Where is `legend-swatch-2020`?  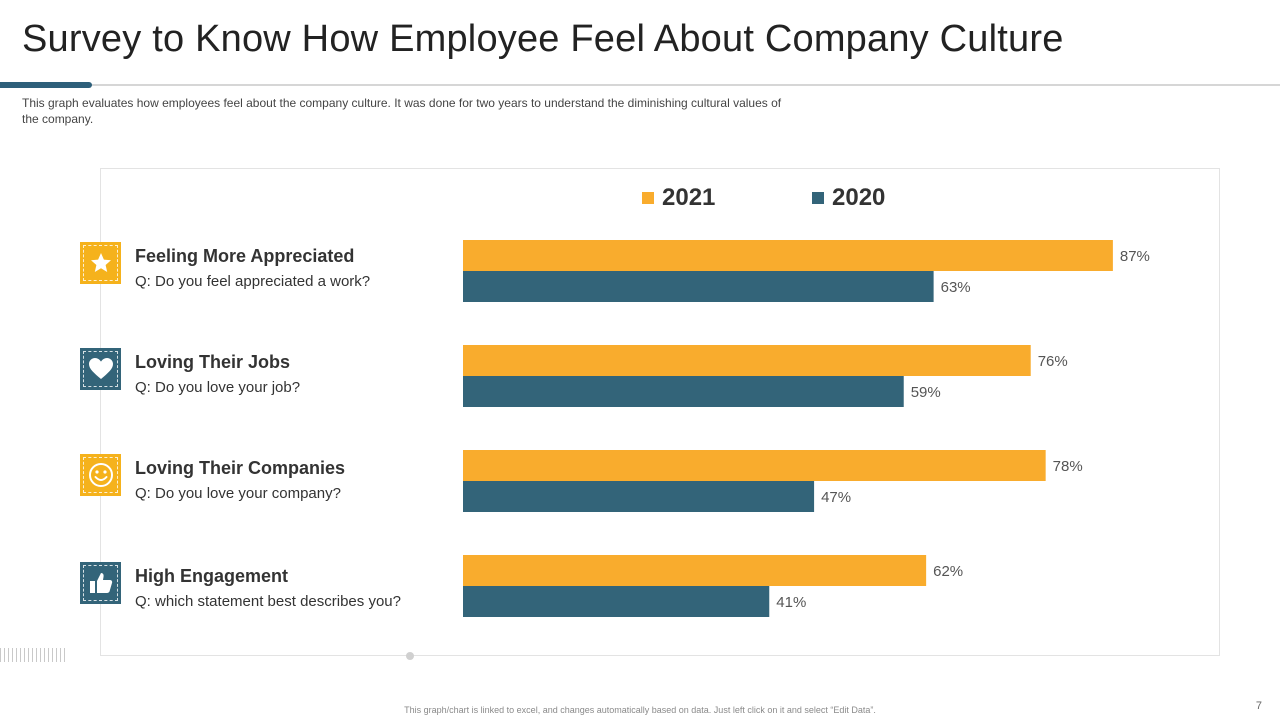 legend-swatch-2020 is located at coordinates (818, 198).